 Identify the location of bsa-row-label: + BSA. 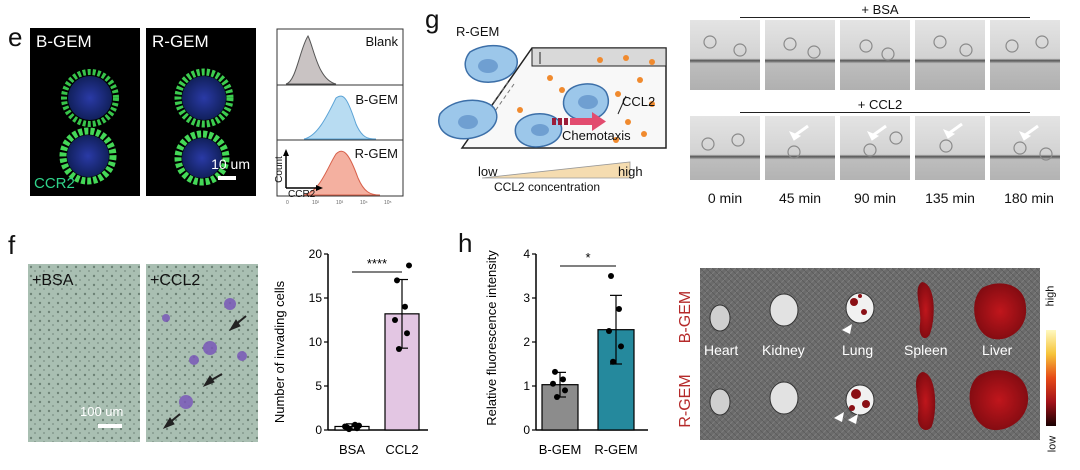
(880, 9).